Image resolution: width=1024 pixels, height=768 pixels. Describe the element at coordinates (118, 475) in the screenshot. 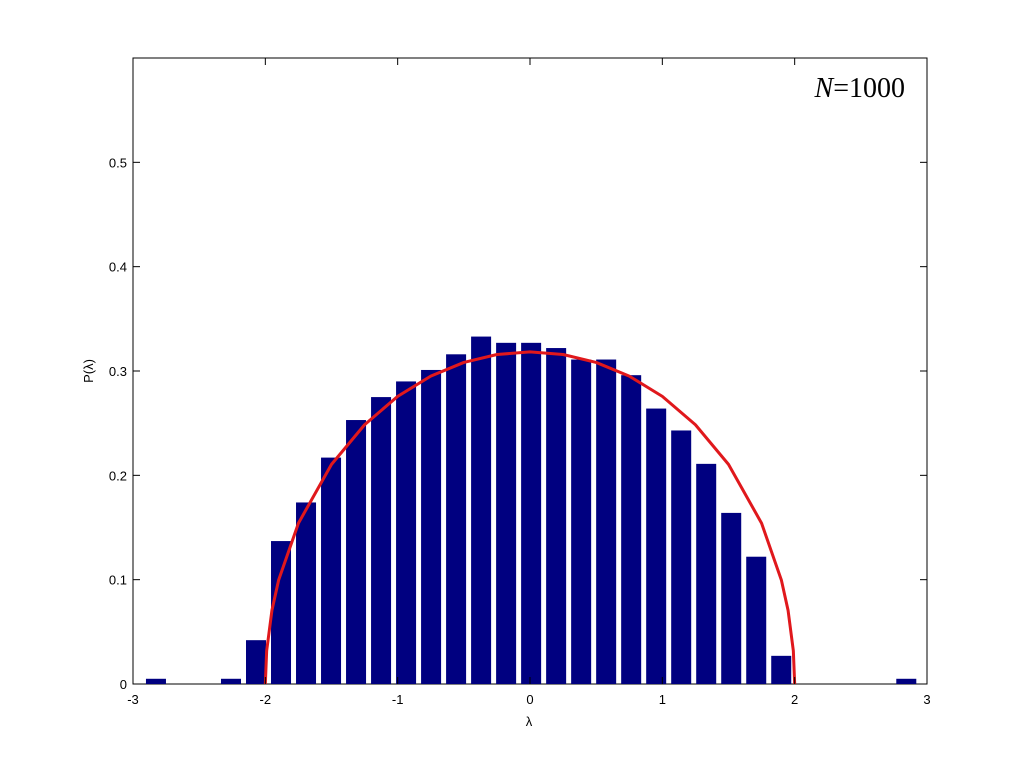

I see `y-tick-label: 0.2` at that location.